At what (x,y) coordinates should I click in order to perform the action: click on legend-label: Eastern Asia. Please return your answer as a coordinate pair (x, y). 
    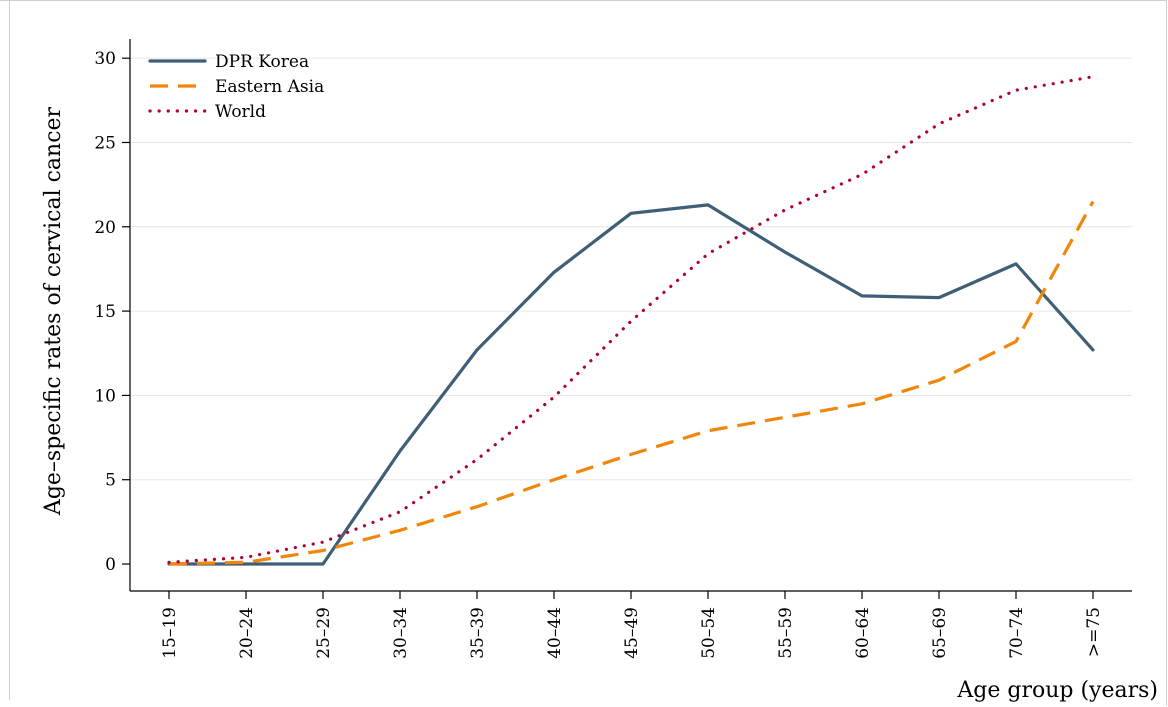
    Looking at the image, I should click on (269, 87).